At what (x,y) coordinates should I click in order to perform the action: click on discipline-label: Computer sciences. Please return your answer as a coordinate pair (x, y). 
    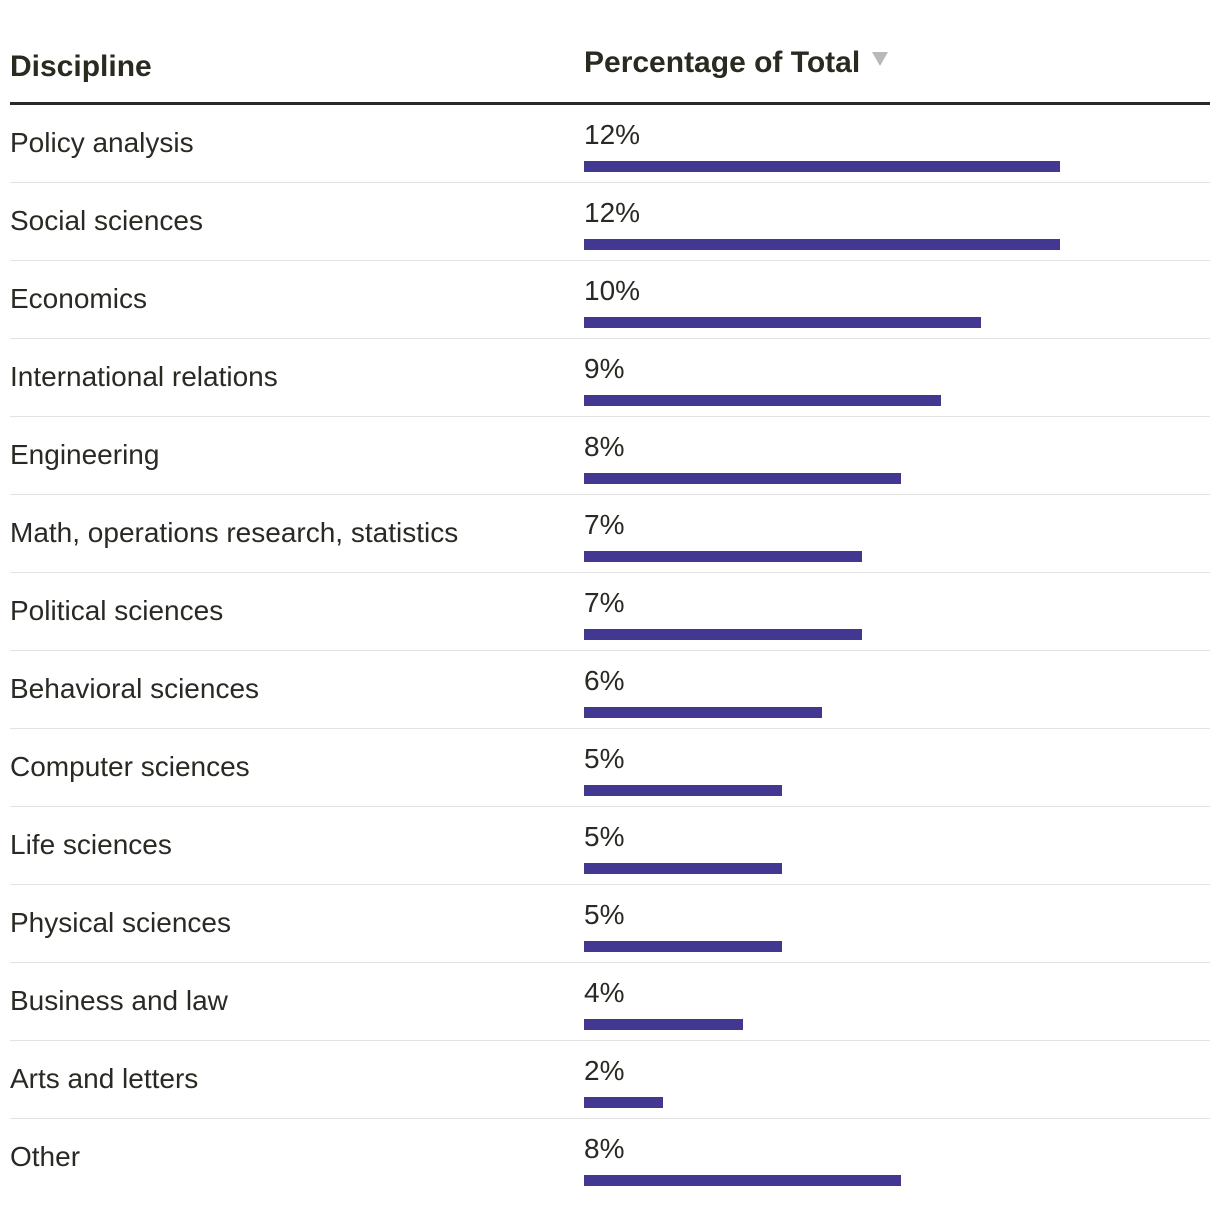
    Looking at the image, I should click on (130, 766).